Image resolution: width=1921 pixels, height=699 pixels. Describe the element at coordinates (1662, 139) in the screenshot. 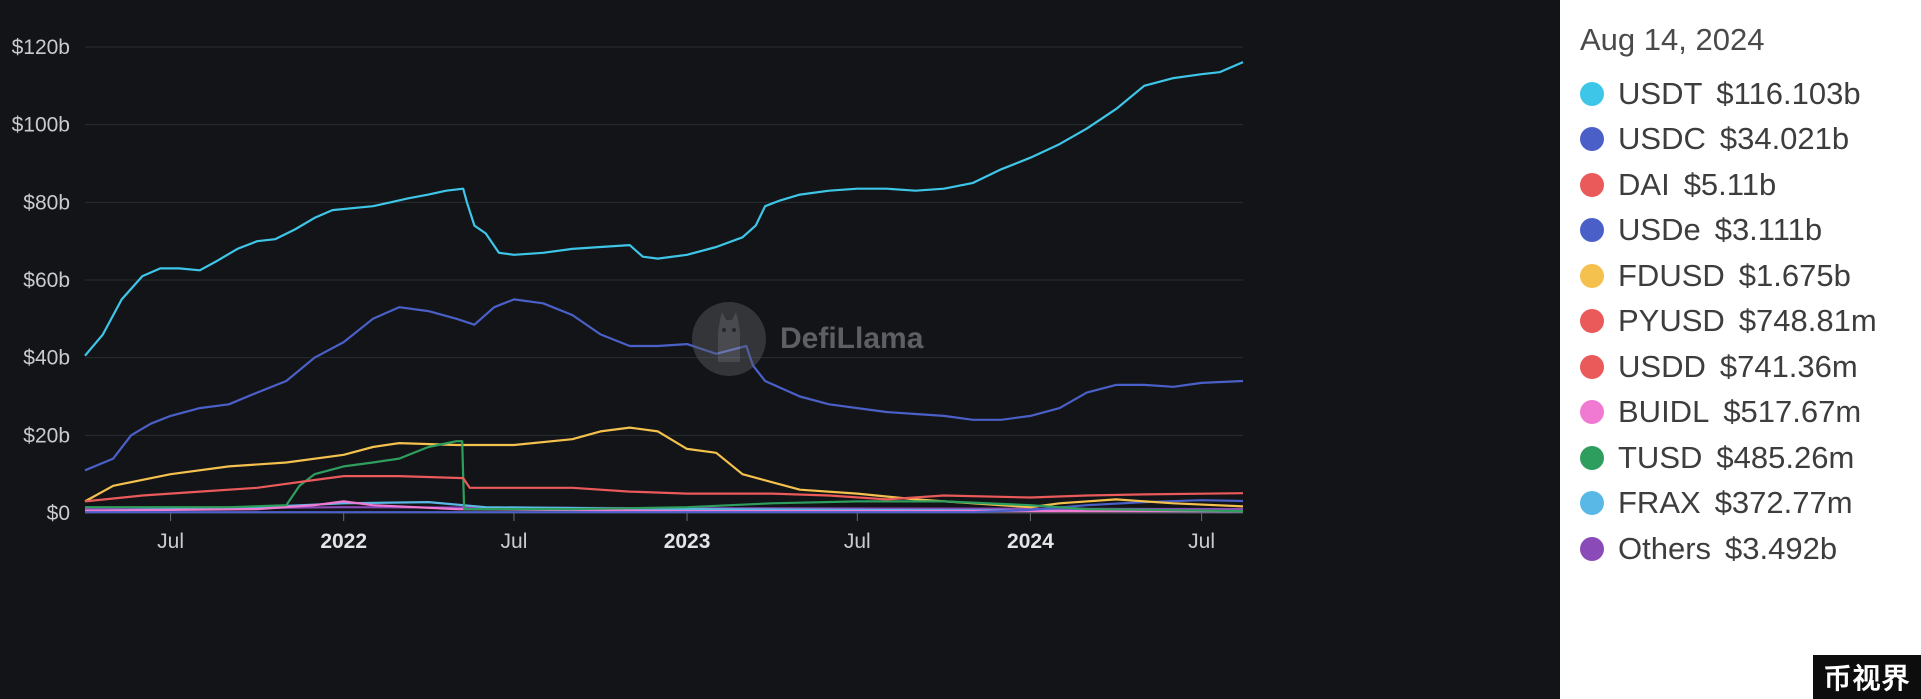

I see `legend-item-name: USDC` at that location.